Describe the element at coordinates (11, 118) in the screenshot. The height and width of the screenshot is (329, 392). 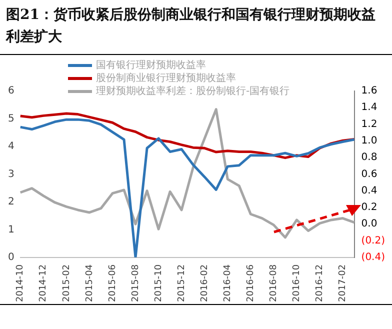
I see `y-tick-label: 5` at that location.